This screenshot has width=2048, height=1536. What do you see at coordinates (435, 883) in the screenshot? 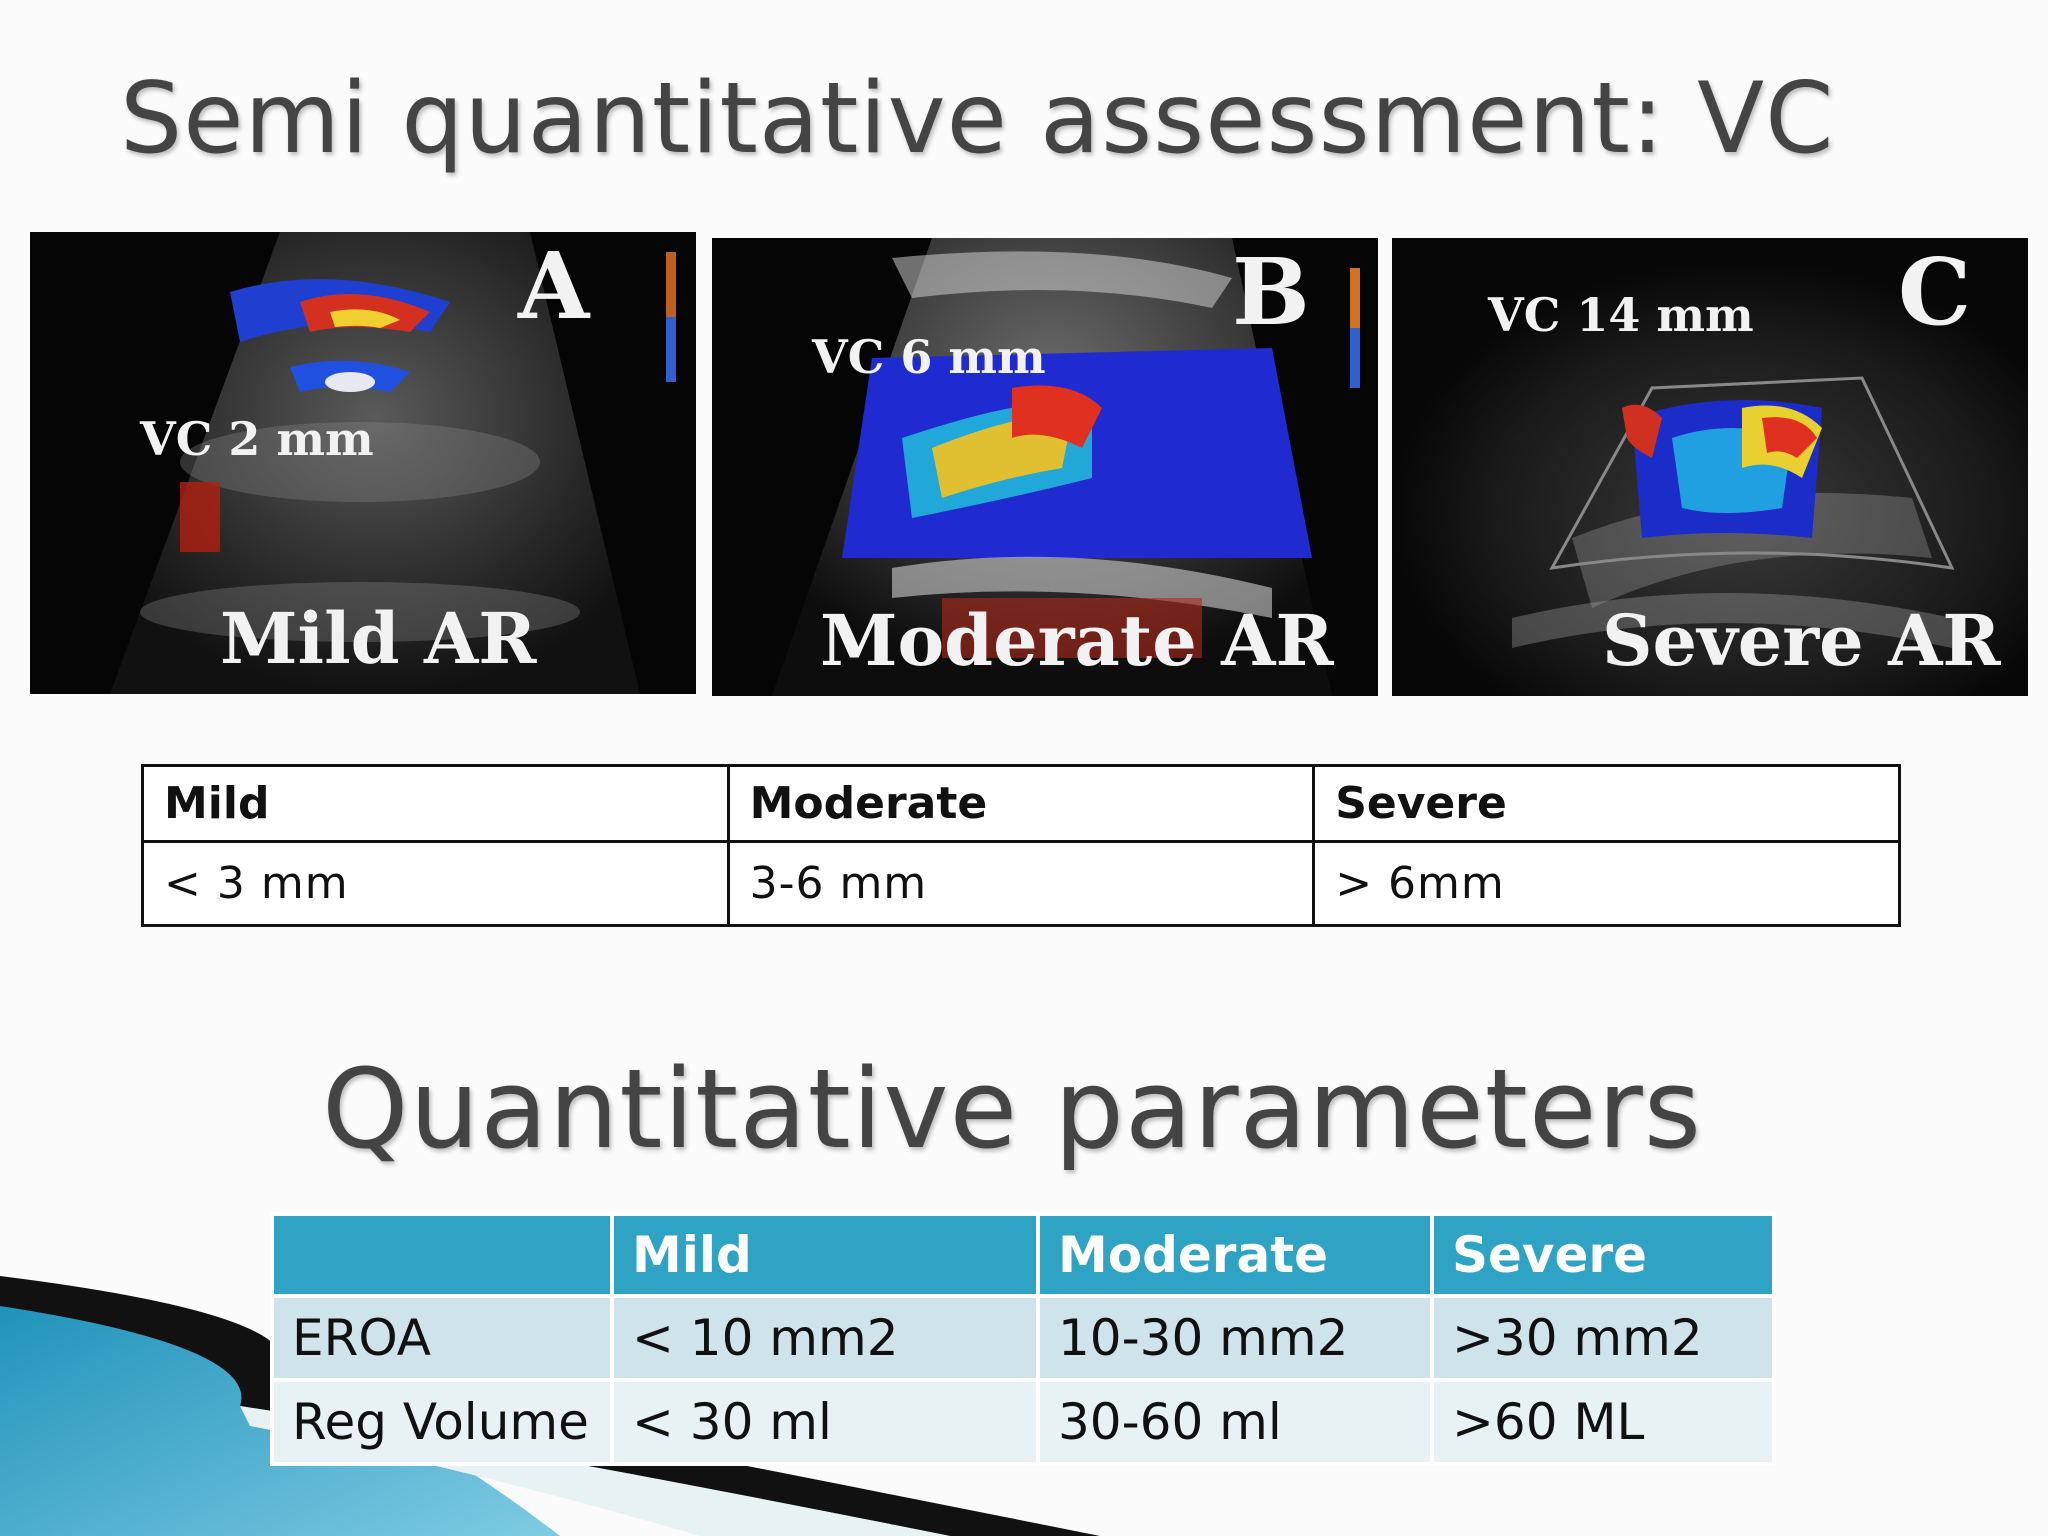
I see `table-cell: < 3 mm` at bounding box center [435, 883].